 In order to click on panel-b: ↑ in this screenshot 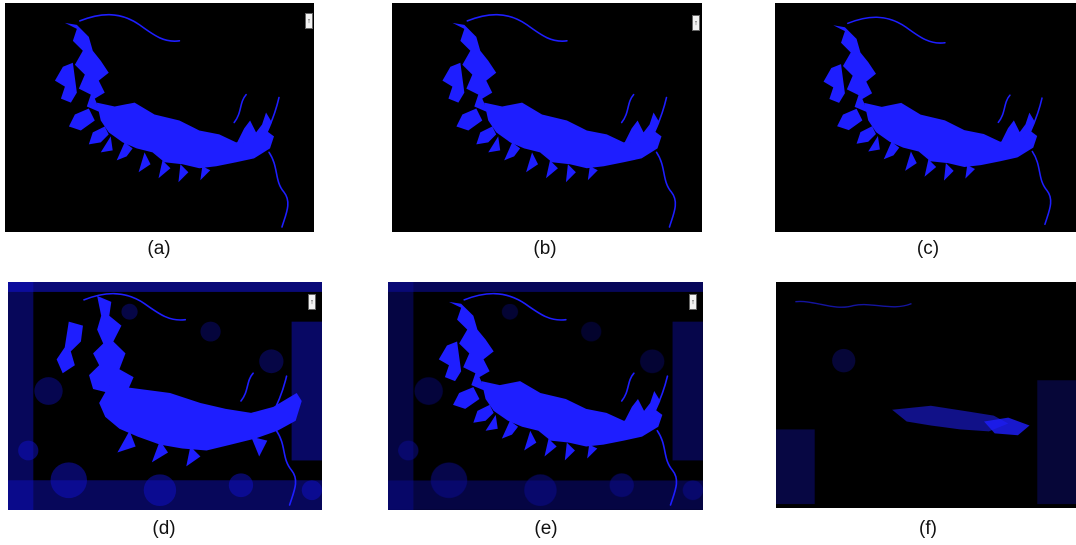, I will do `click(547, 117)`.